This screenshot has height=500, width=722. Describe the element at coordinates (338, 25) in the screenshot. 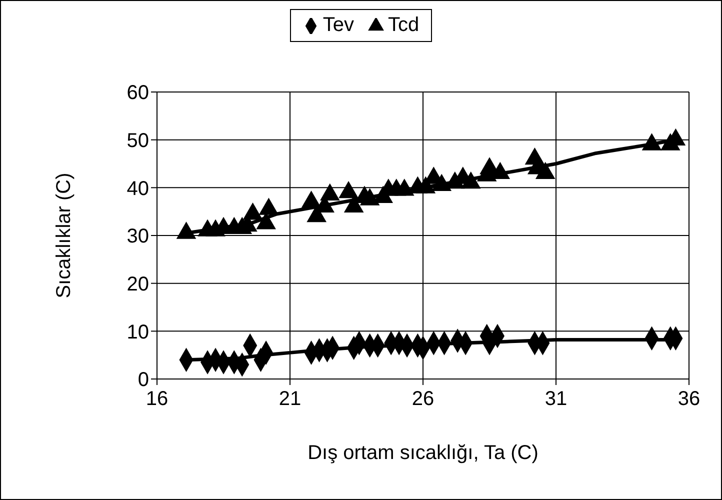

I see `legend-label: Tev` at that location.